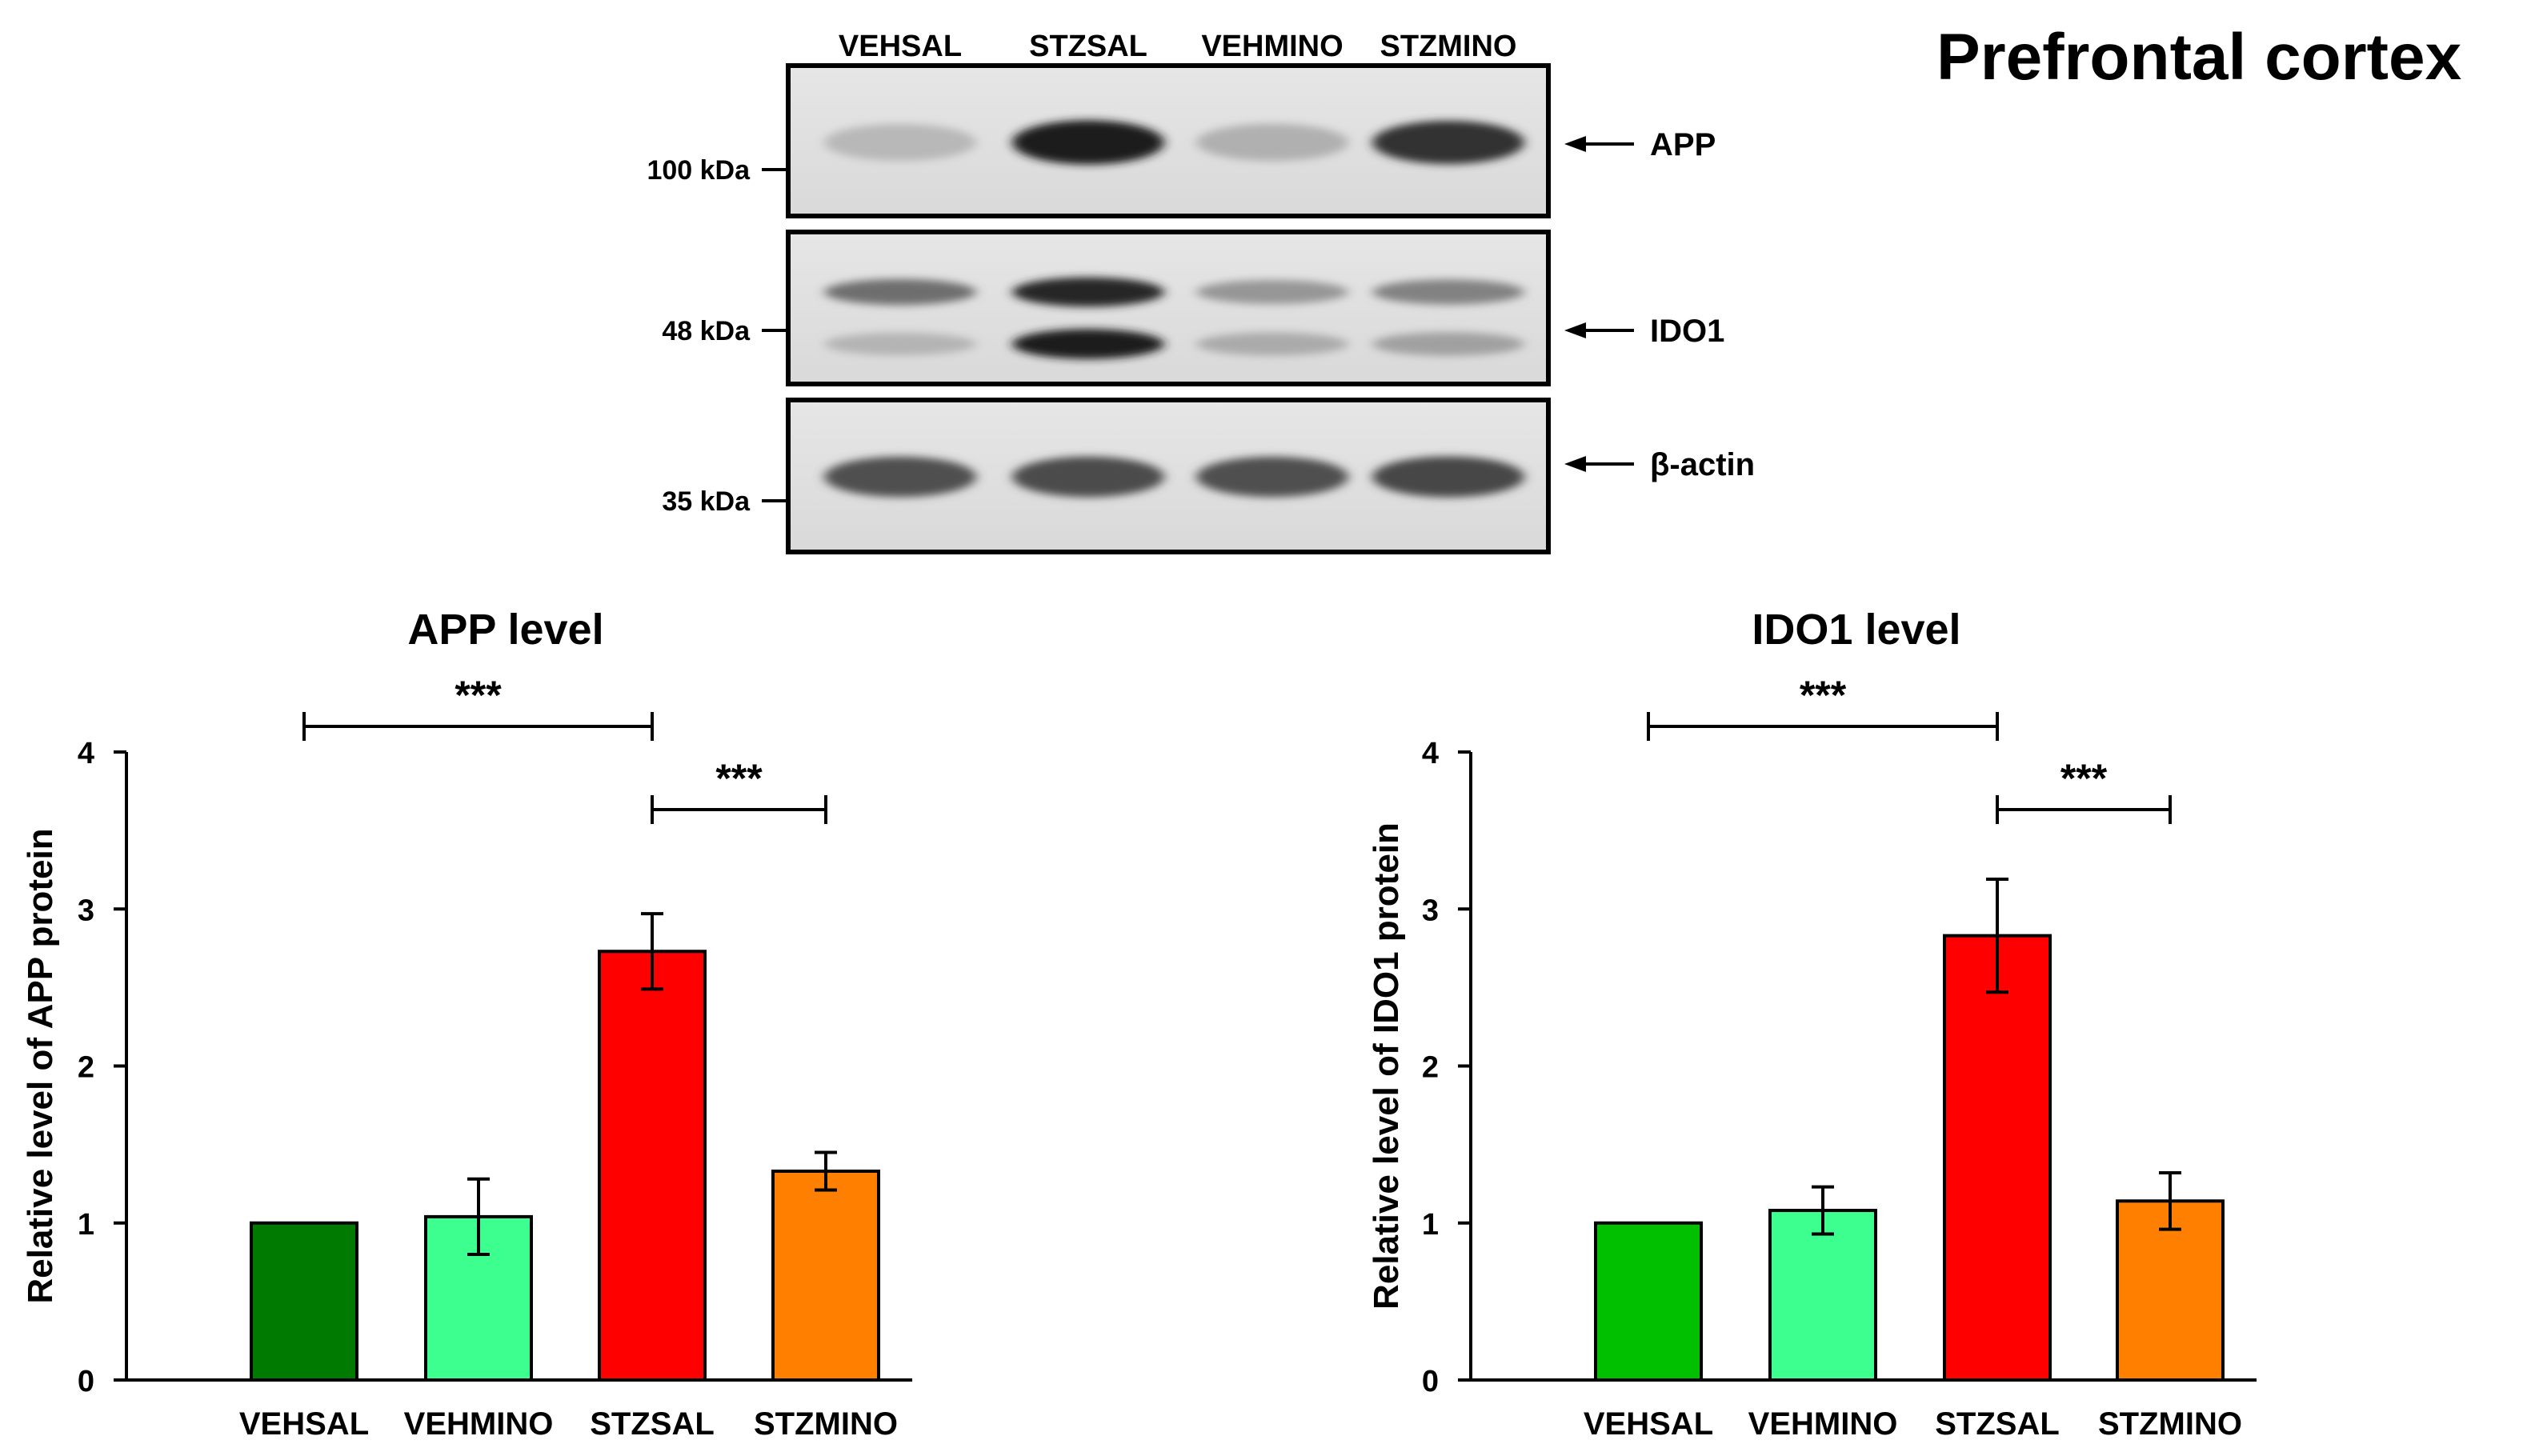 The height and width of the screenshot is (1456, 2531). I want to click on blot-protein-label: APP, so click(1683, 144).